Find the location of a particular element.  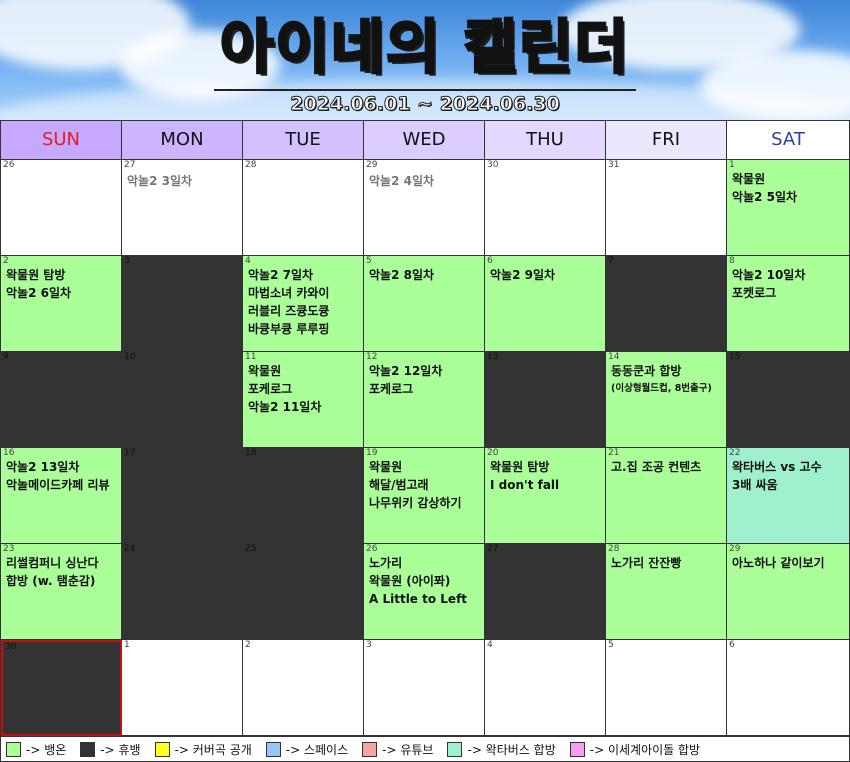

day-cell: 13 is located at coordinates (545, 400).